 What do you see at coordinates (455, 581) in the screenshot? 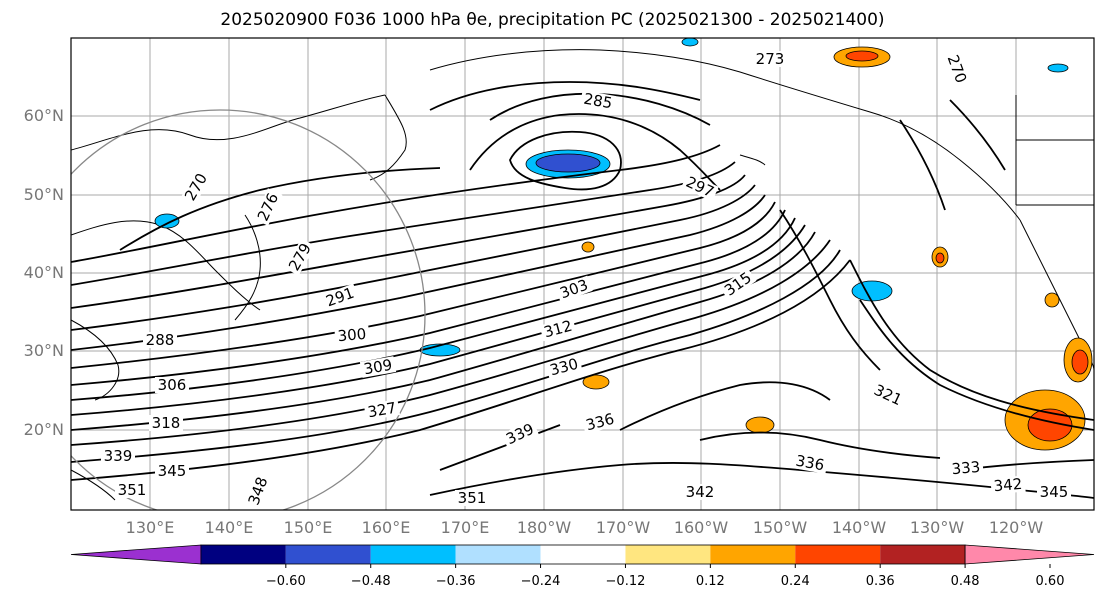
I see `colorbar-tick-label: −0.36` at bounding box center [455, 581].